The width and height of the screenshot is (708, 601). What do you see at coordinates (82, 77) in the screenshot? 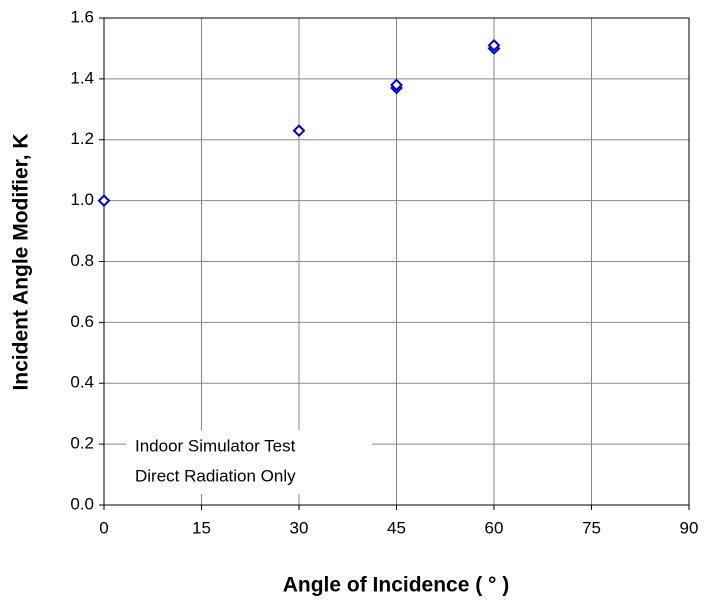
I see `y-tick-label: 1.4` at bounding box center [82, 77].